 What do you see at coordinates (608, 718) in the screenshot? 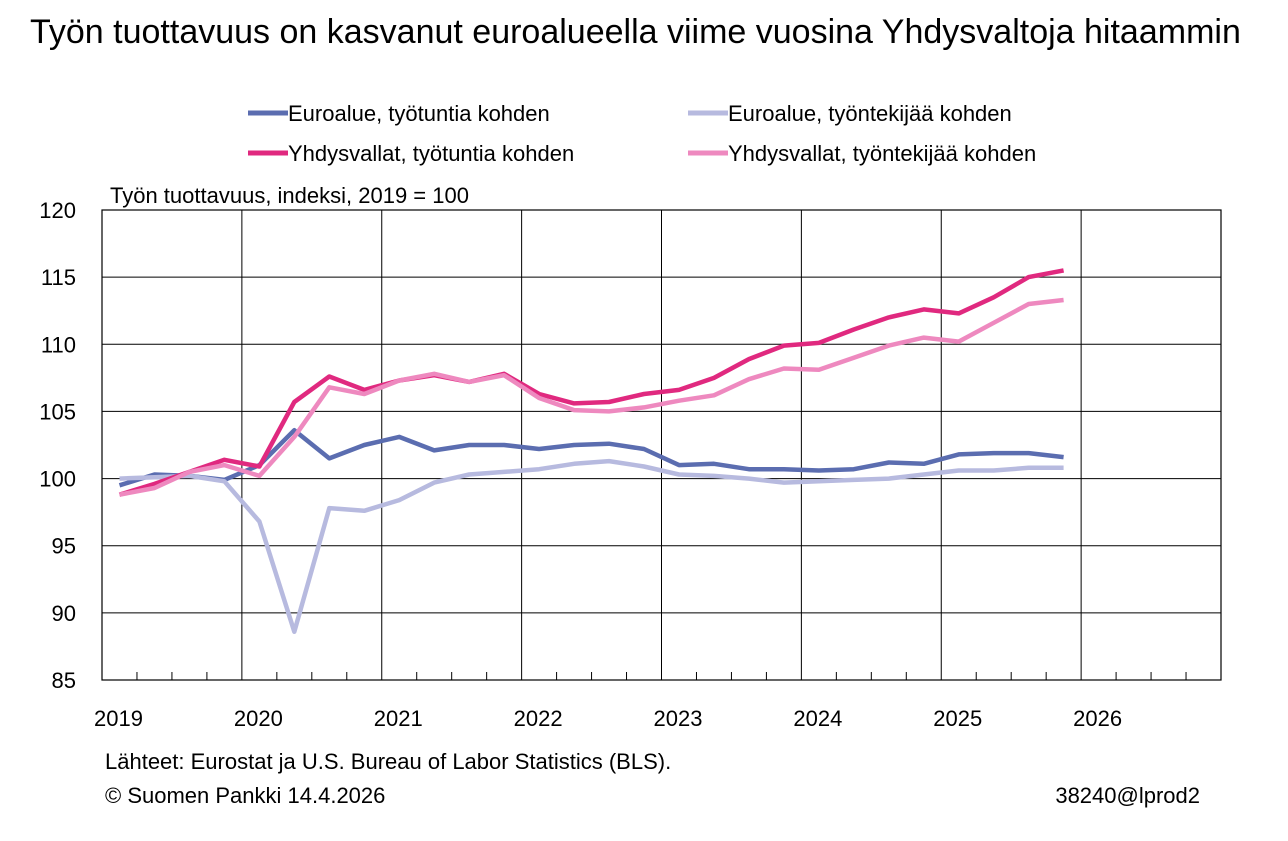
I see `x-tick-labels: 2019 2020 2021 2022 2023 2024 2025 2026` at bounding box center [608, 718].